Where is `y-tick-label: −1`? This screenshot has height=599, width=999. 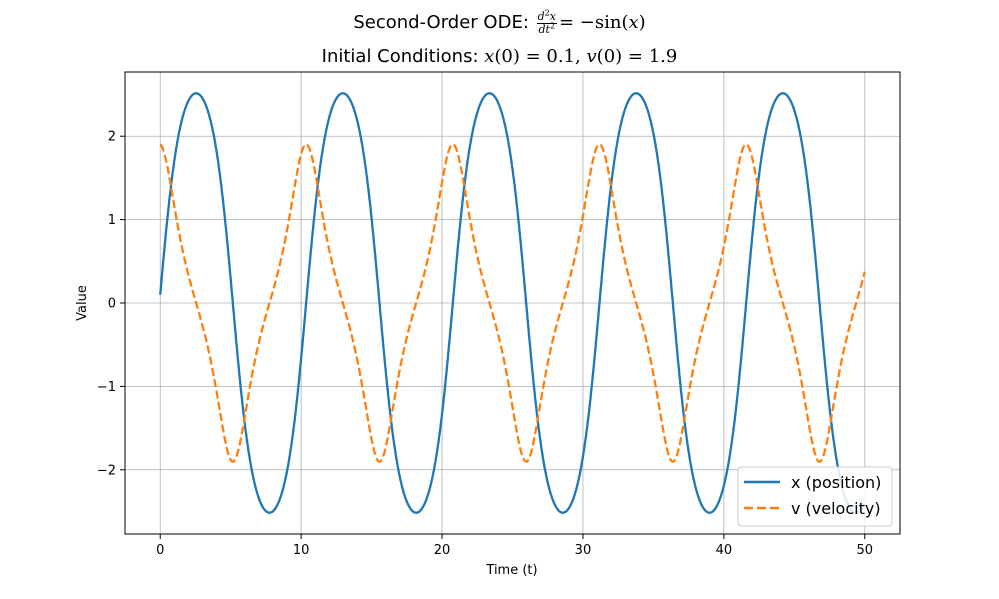
y-tick-label: −1 is located at coordinates (106, 387).